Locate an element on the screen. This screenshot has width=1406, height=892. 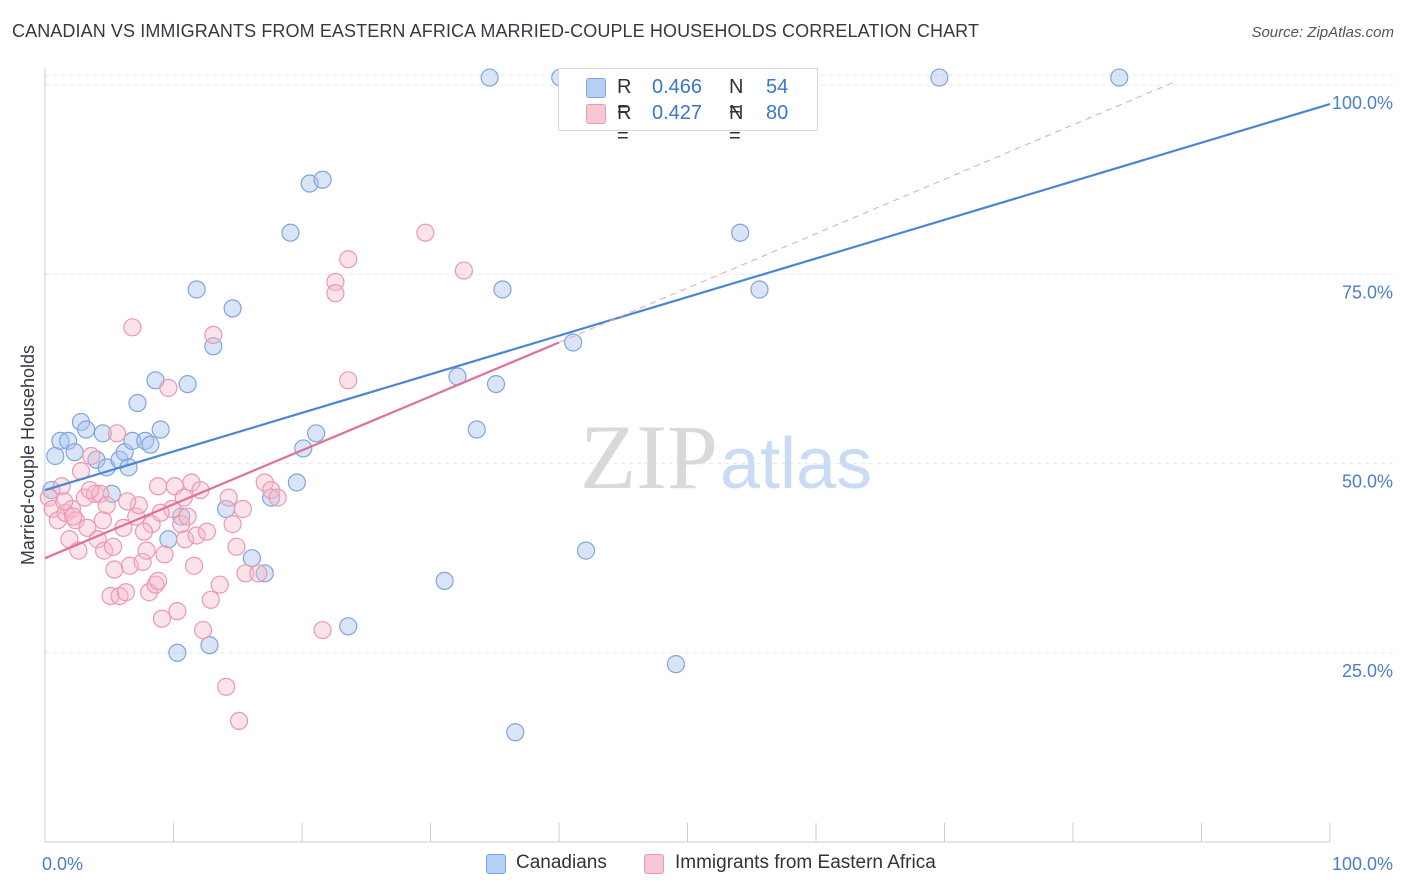
x-tick-label: 0.0% is located at coordinates (62, 864).